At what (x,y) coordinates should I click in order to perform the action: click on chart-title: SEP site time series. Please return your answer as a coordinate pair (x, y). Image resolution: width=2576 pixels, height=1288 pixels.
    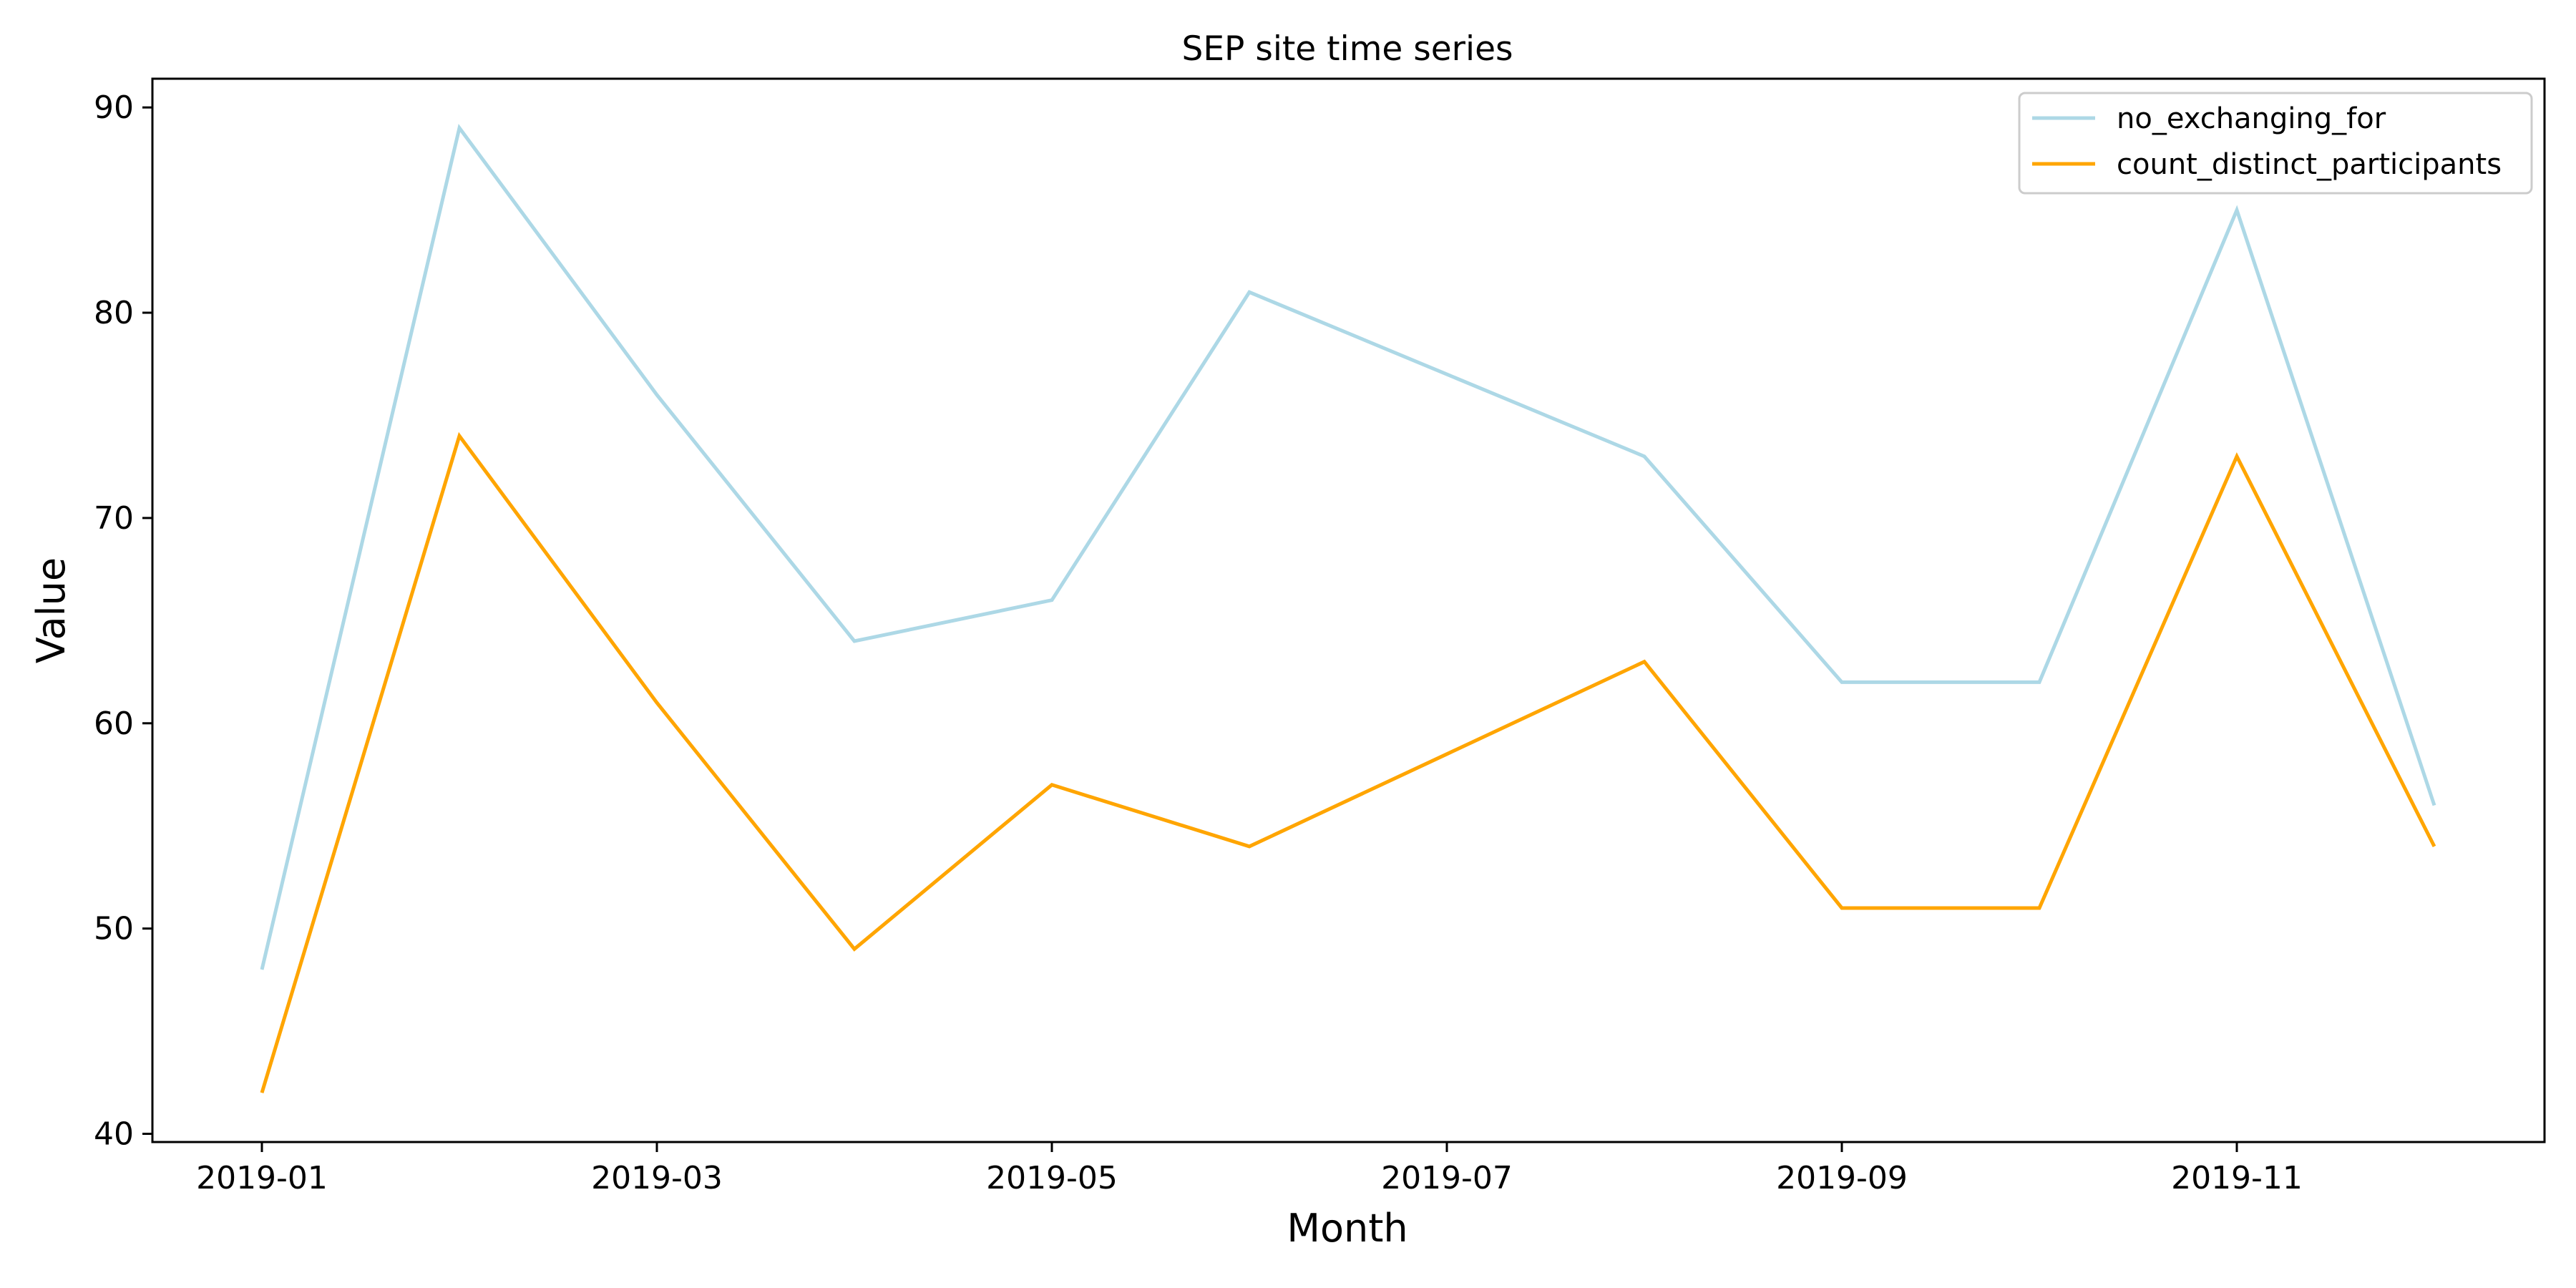
    Looking at the image, I should click on (1347, 49).